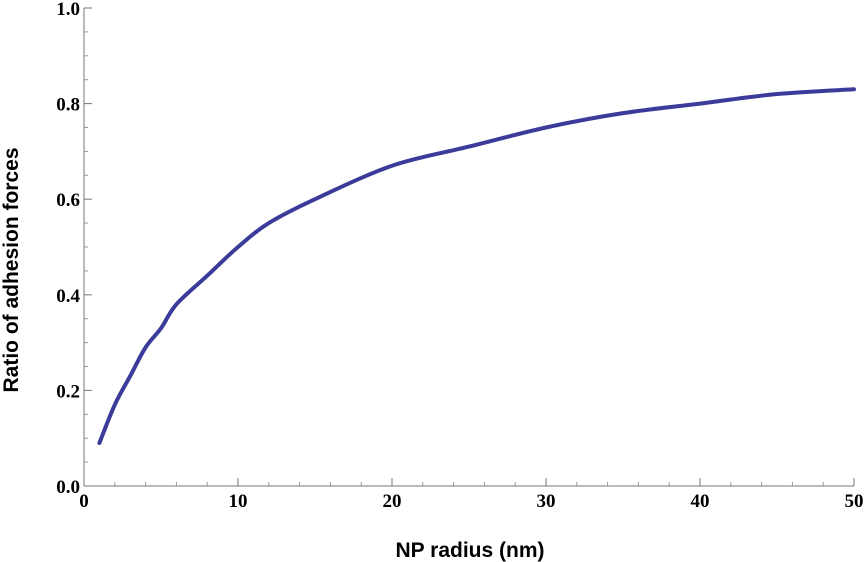  I want to click on y-tick-label: 0.0, so click(68, 487).